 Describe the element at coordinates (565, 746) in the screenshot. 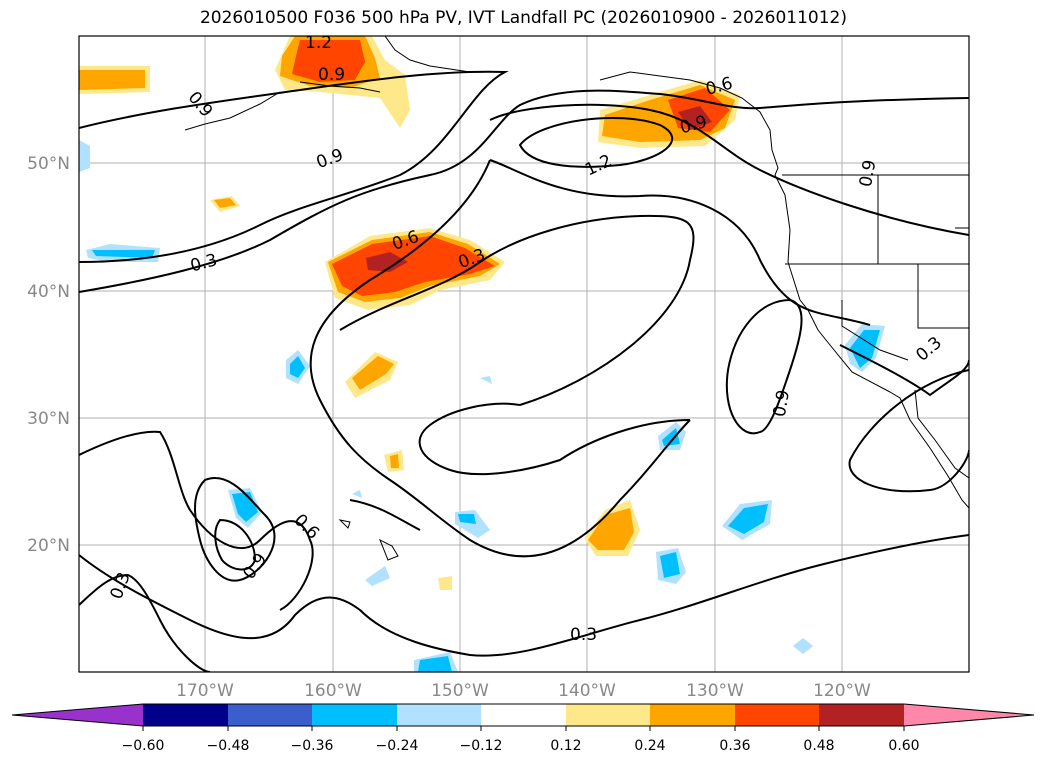

I see `colorbar-tick-label: 0.12` at that location.